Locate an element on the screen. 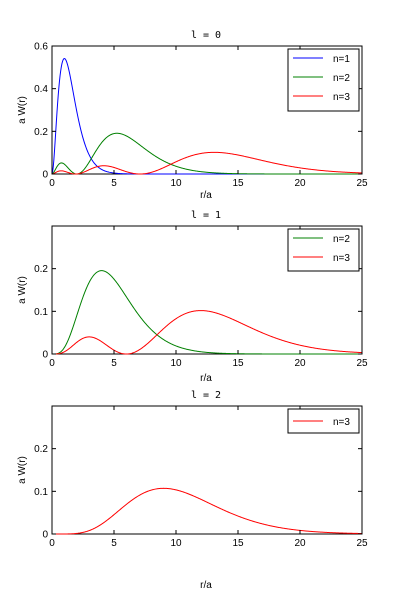 The height and width of the screenshot is (600, 400). legend: n=2 n=3 is located at coordinates (323, 250).